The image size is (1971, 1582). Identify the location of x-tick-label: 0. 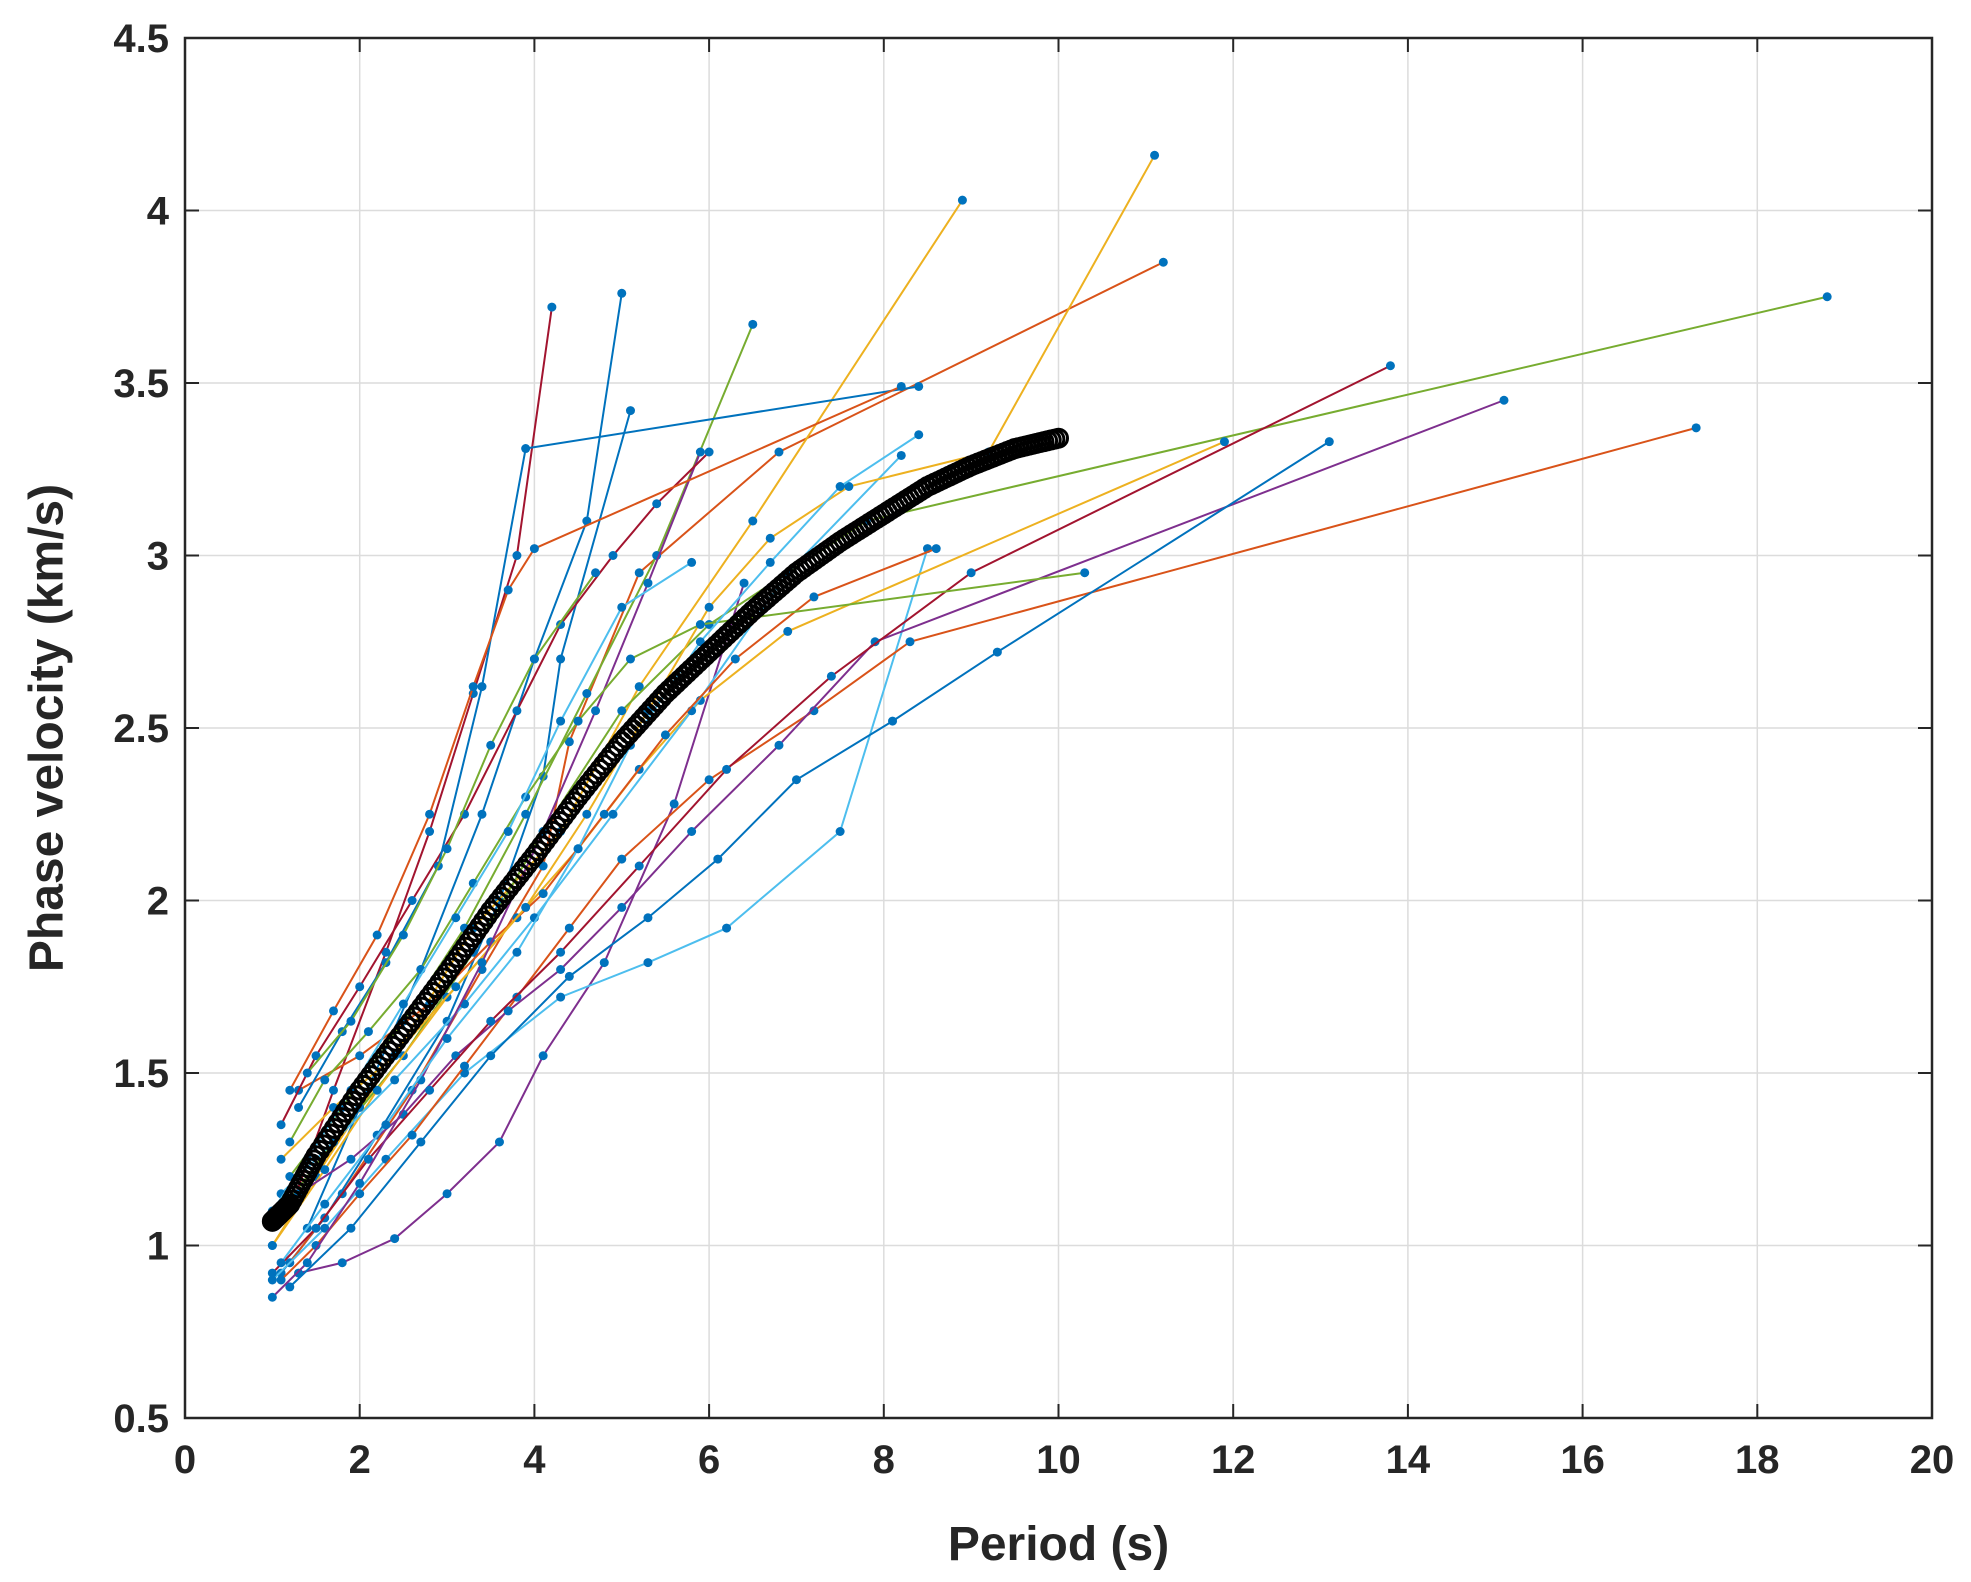
(185, 1460).